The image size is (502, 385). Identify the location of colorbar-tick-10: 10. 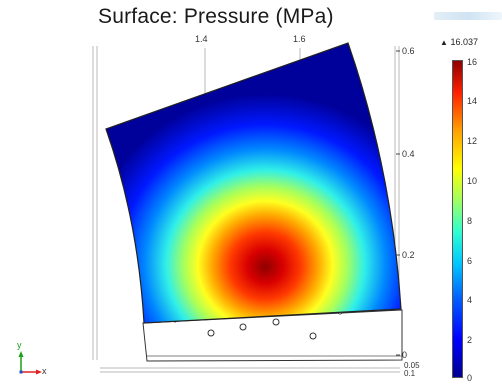
(472, 181).